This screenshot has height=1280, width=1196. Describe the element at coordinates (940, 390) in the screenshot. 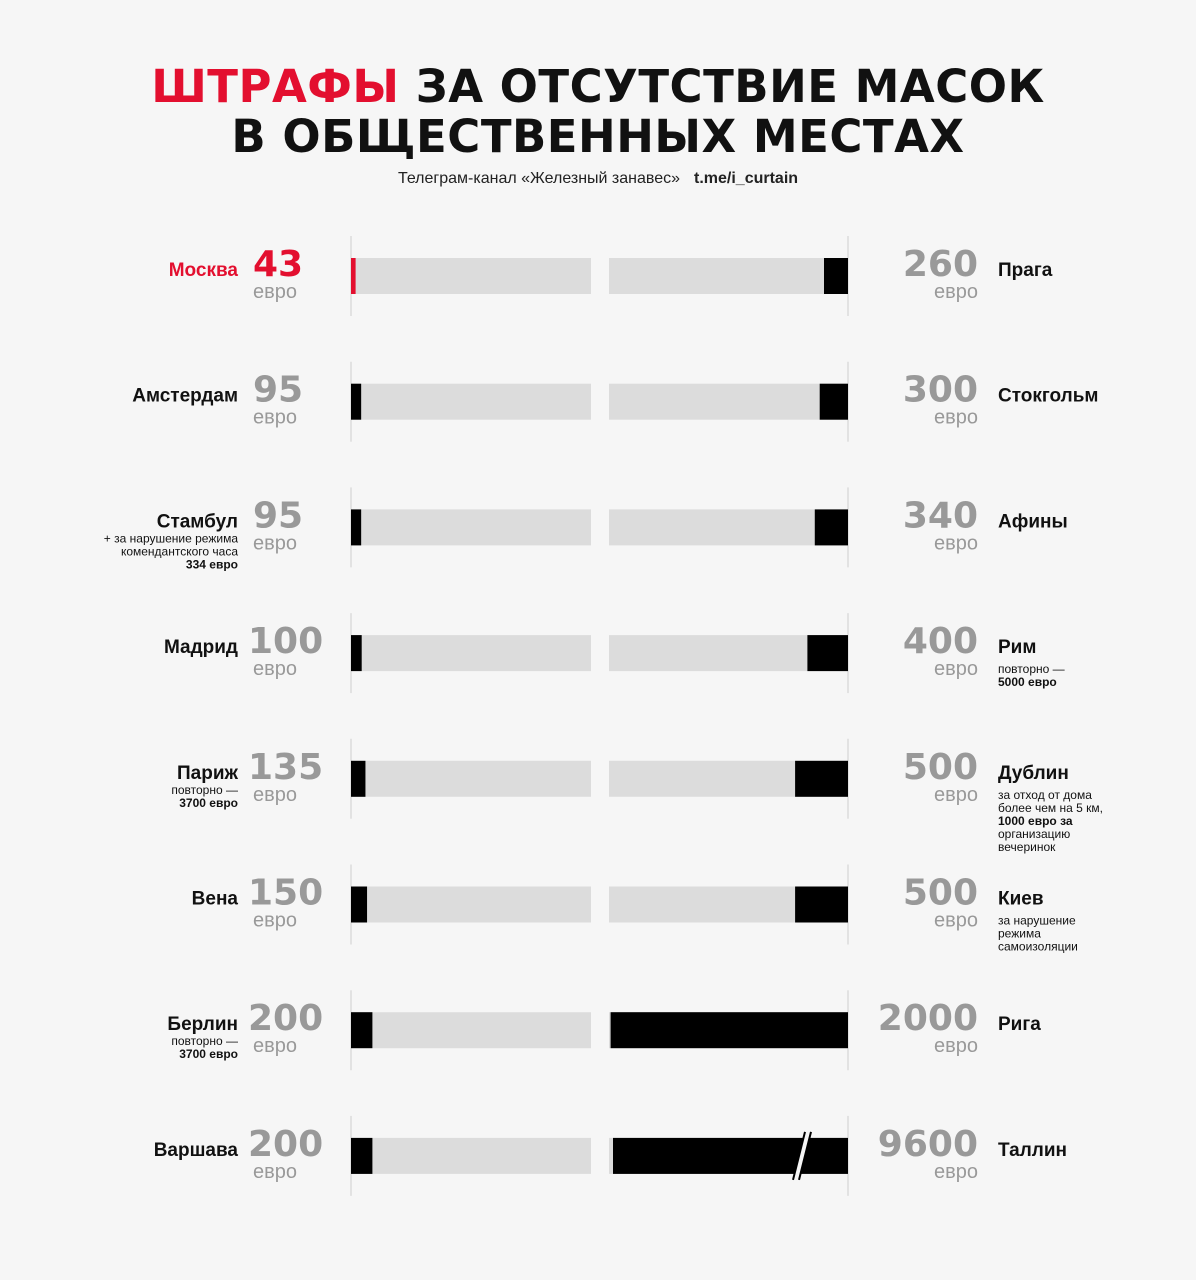

I see `value-label: 300` at that location.